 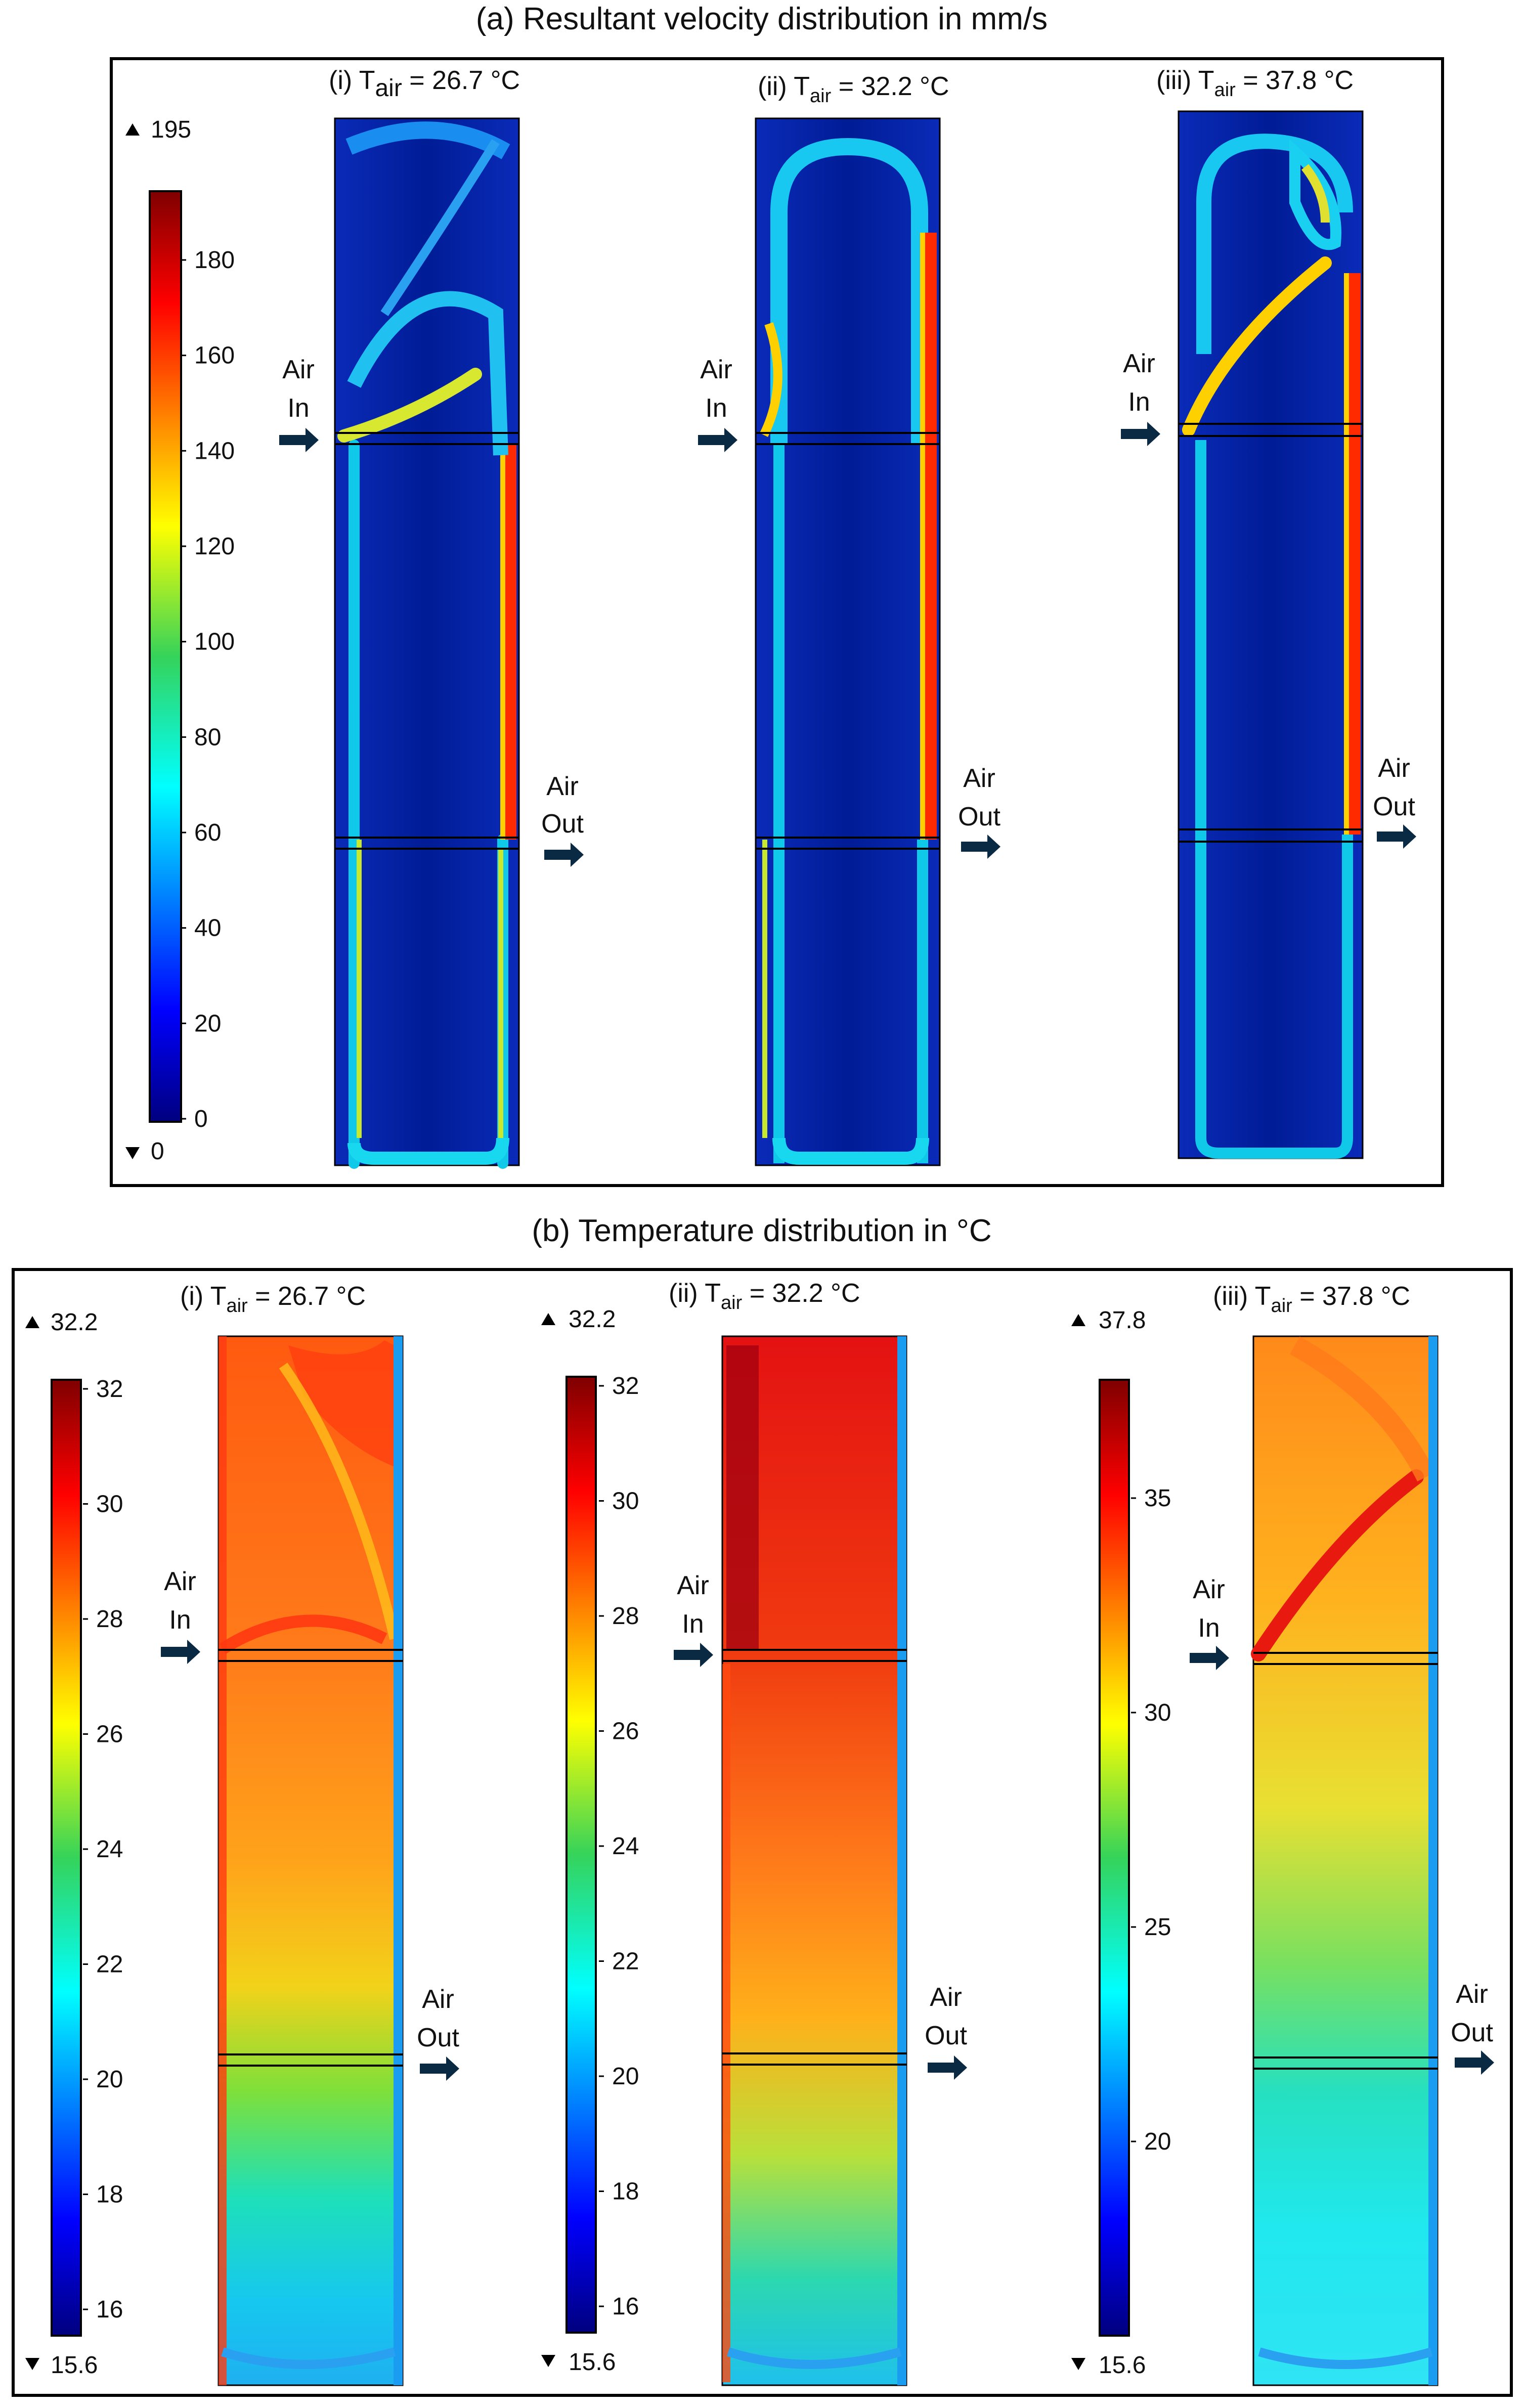 I want to click on temperature-case-3-label: (iii) Tair = 37.8 °C, so click(x=1311, y=1300).